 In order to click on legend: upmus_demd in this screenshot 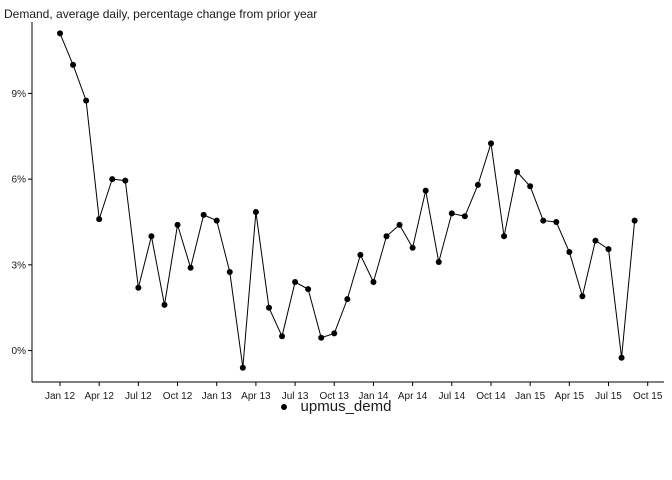, I will do `click(336, 406)`.